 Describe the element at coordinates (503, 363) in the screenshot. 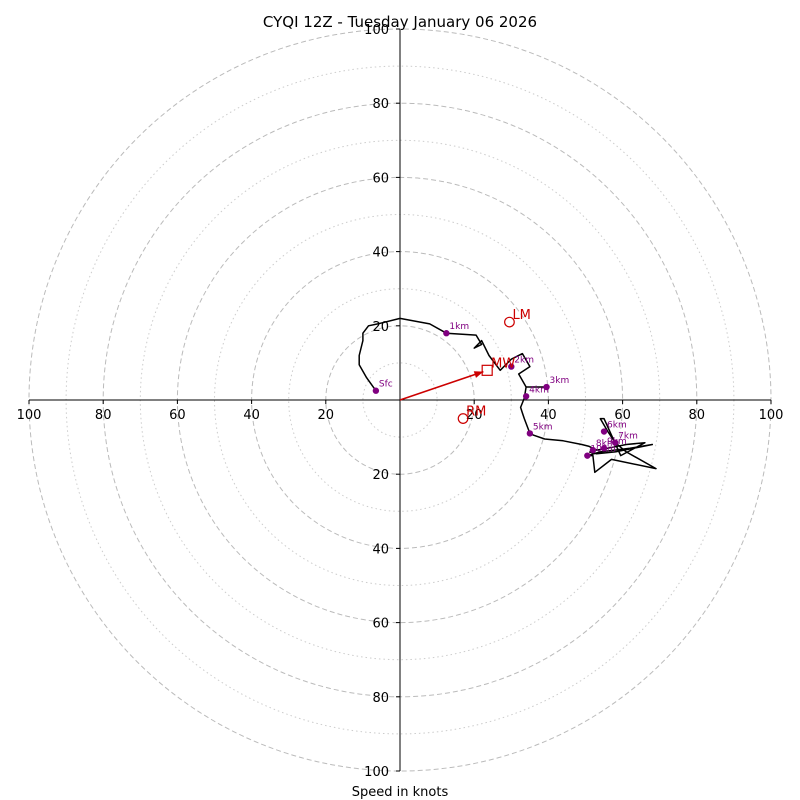

I see `mean-wind-label: MW` at that location.